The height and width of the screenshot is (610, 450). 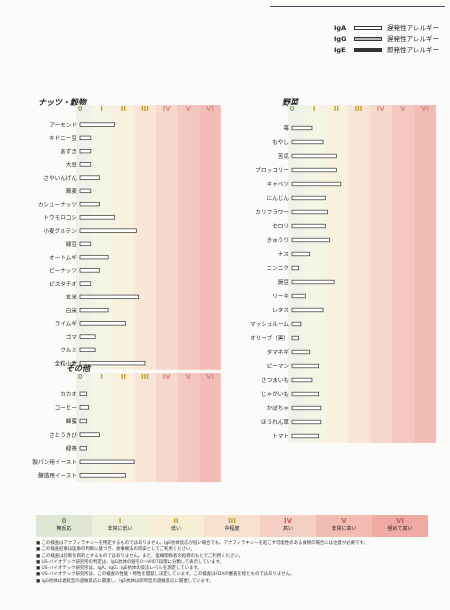 I want to click on category-label: ピーナッツ, so click(x=63, y=271).